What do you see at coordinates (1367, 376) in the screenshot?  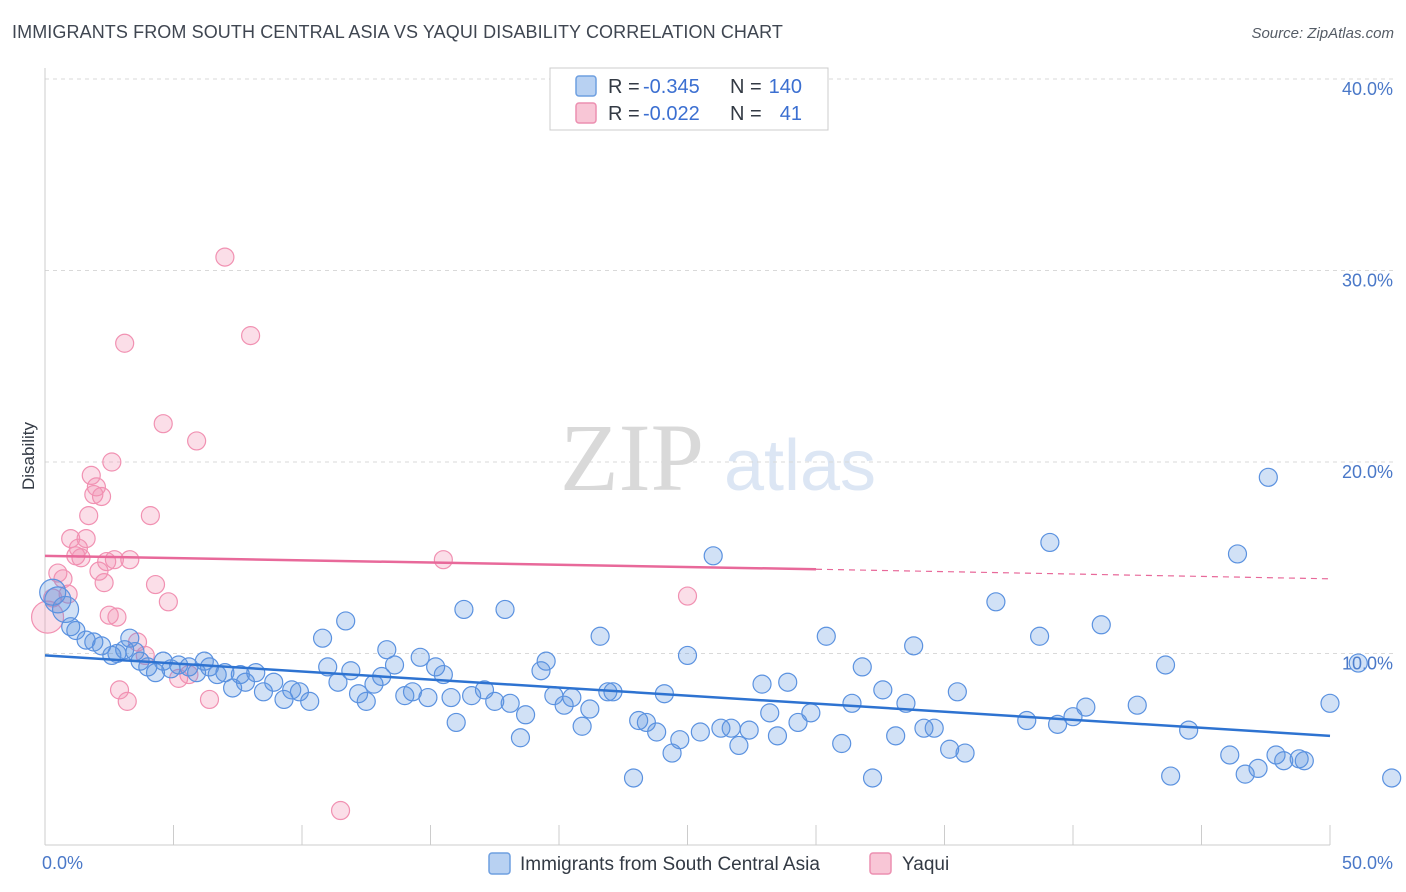 I see `y-tick-labels: 10.0%20.0%30.0%40.0%` at bounding box center [1367, 376].